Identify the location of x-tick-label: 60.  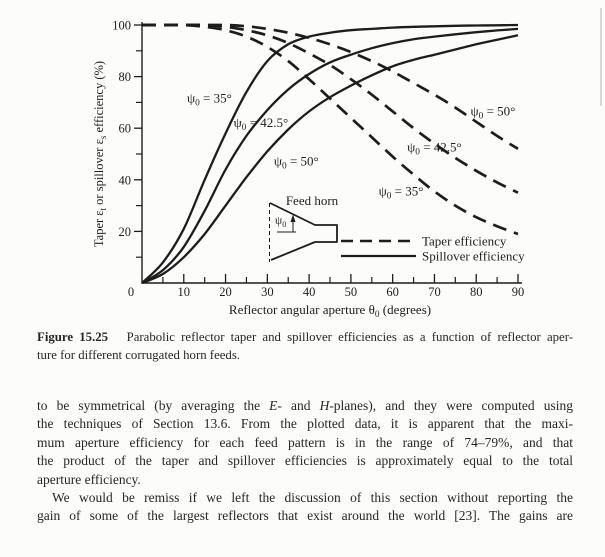
(392, 292).